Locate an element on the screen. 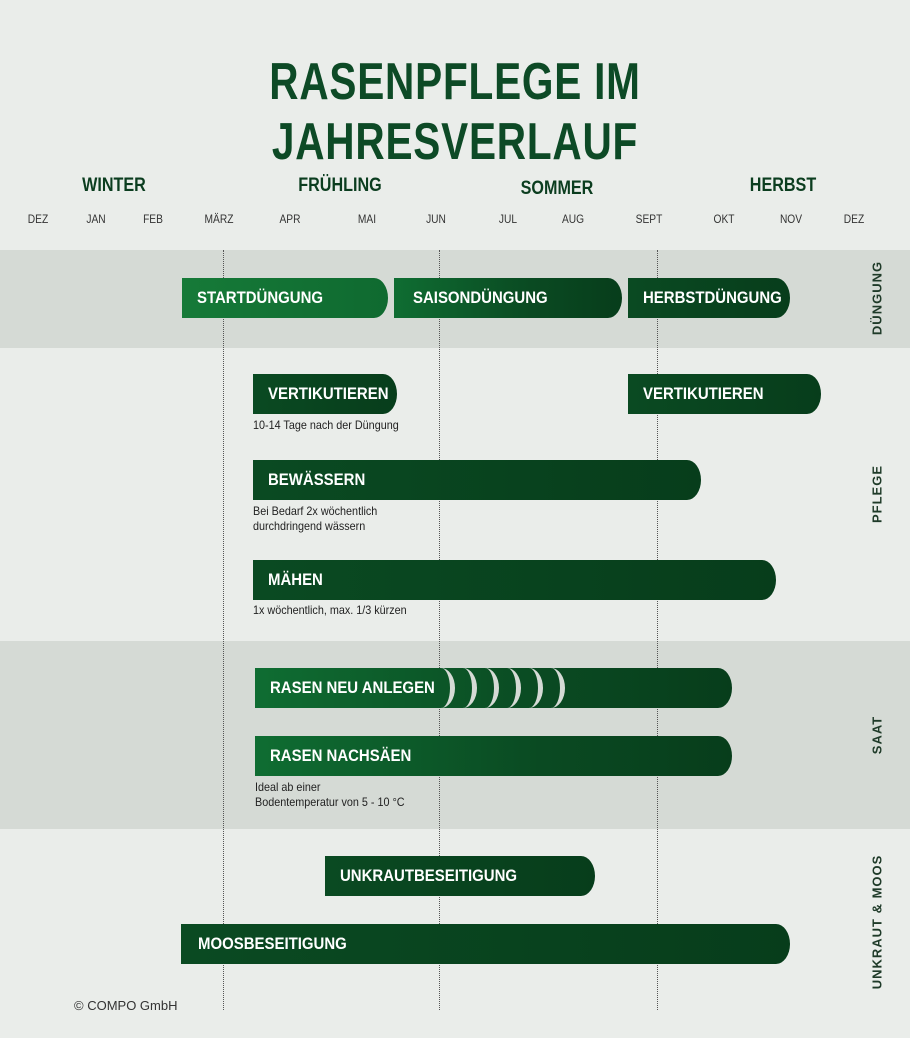 The image size is (910, 1038). month-label: MAI is located at coordinates (367, 219).